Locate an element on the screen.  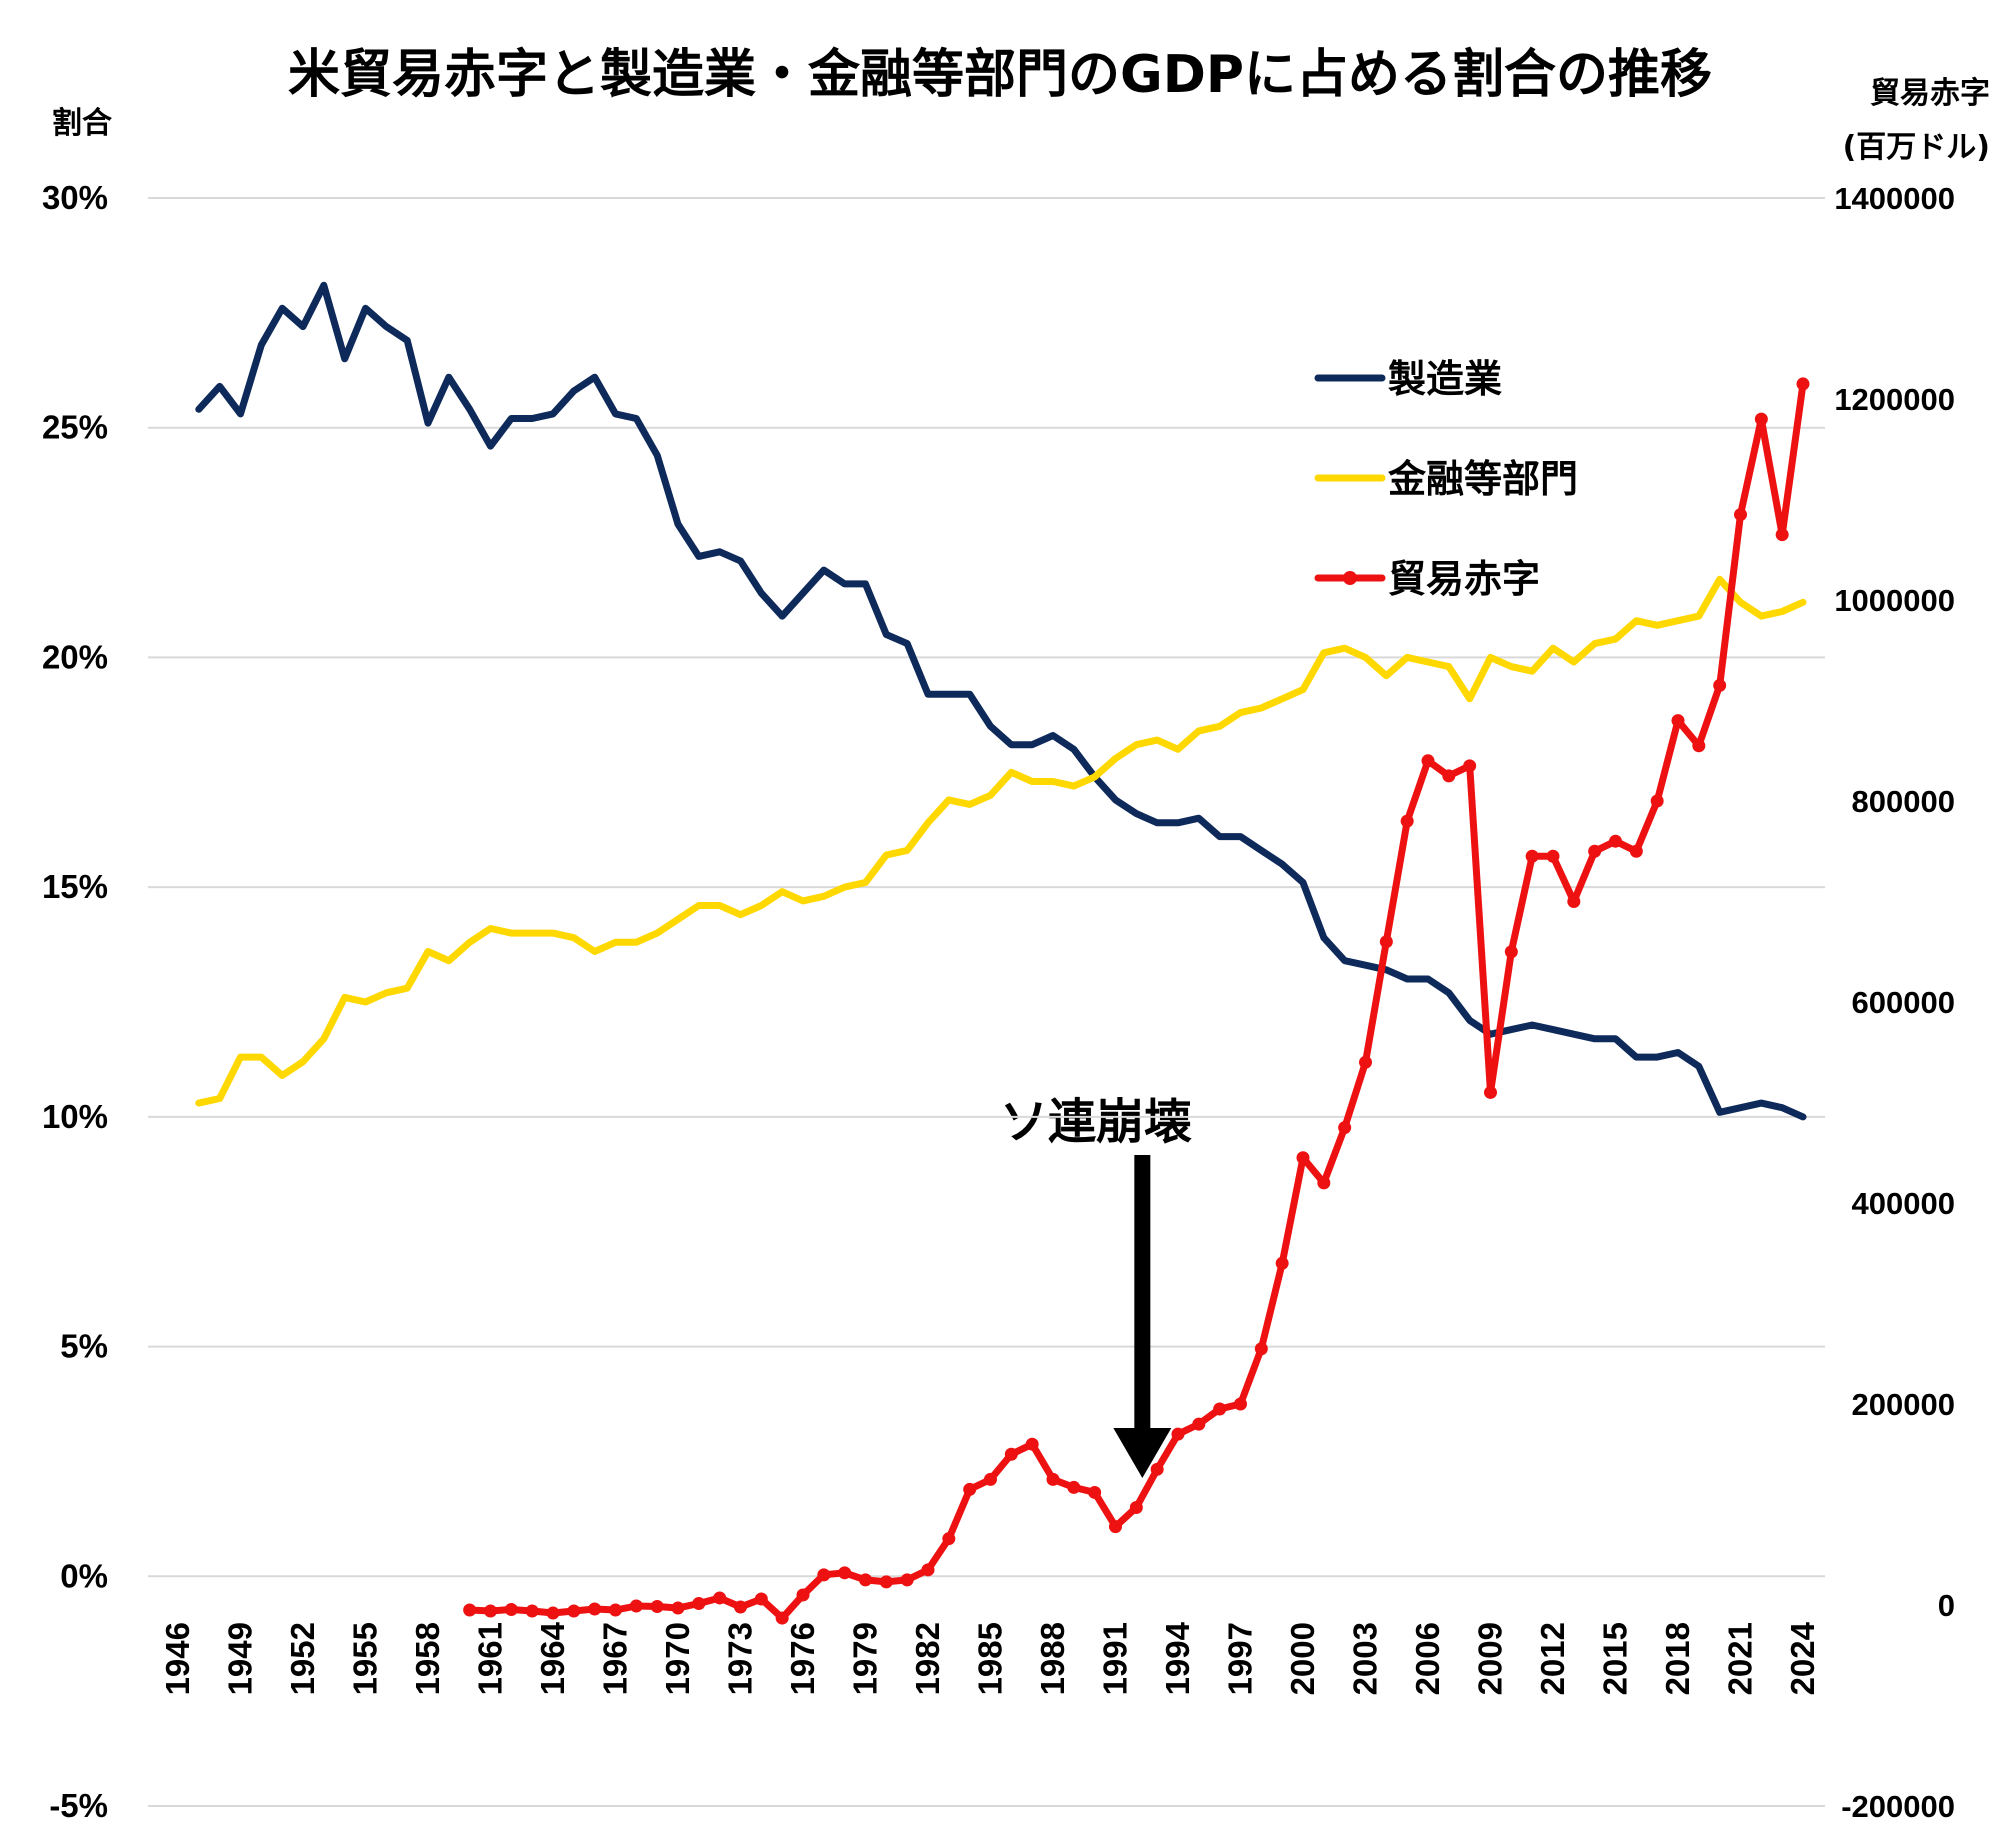
x-tick-label: 1955 is located at coordinates (365, 1658).